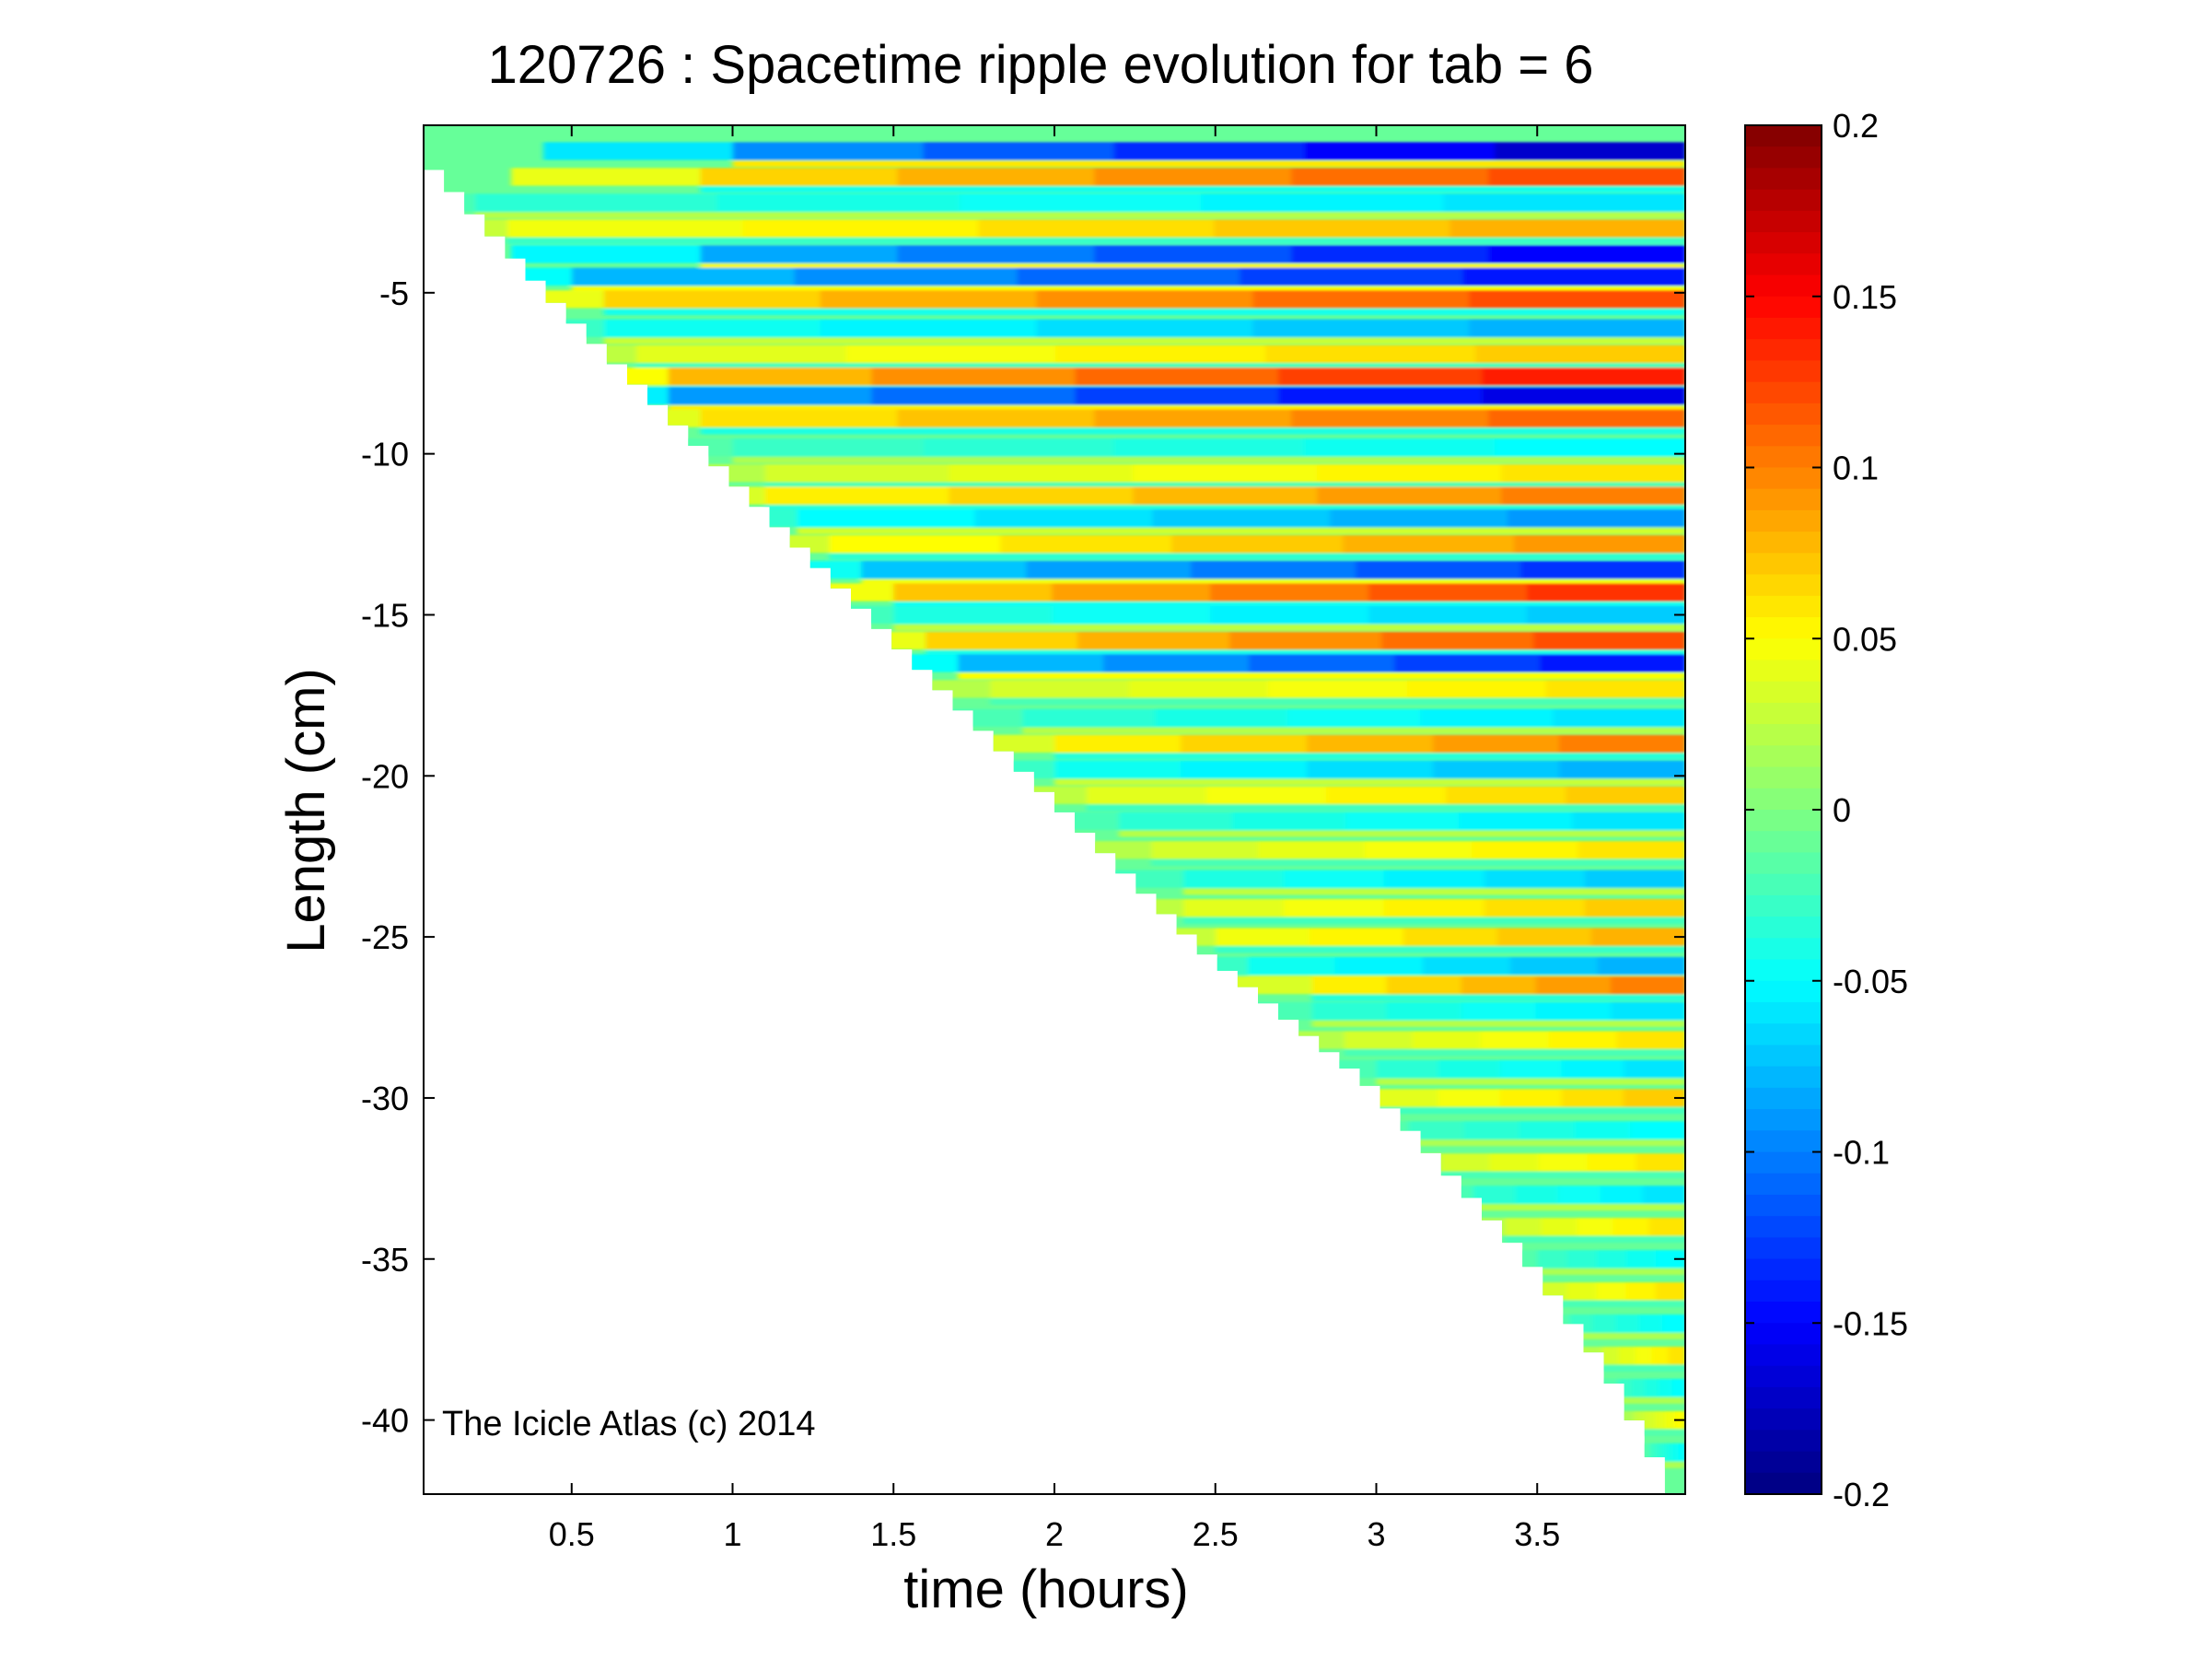 The image size is (2212, 1659). Describe the element at coordinates (732, 1534) in the screenshot. I see `x-tick-label: 1` at that location.